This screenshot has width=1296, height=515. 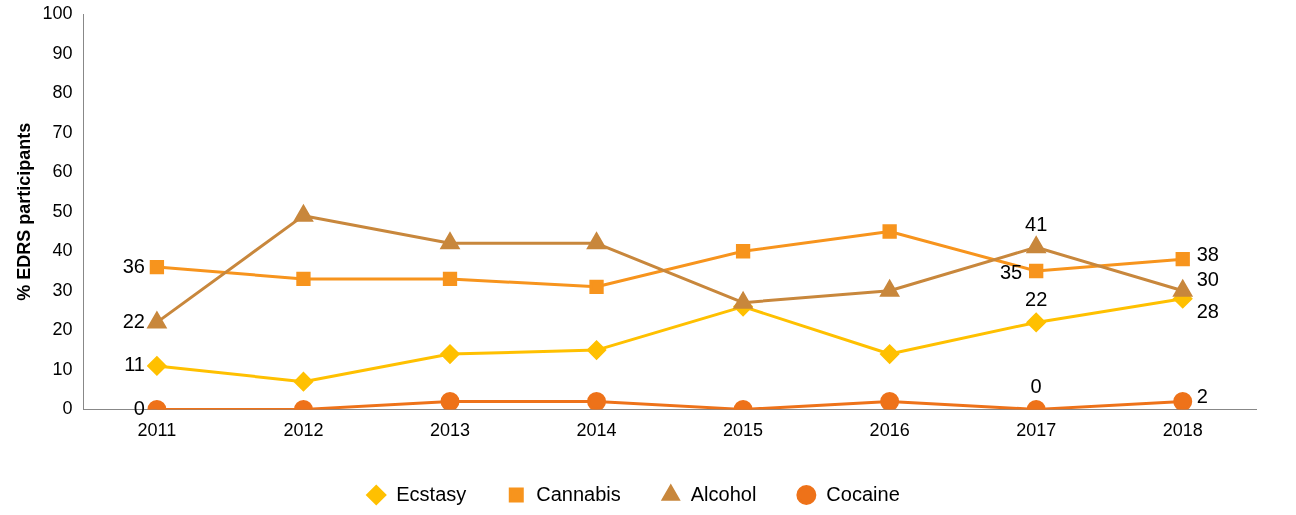 What do you see at coordinates (134, 364) in the screenshot?
I see `data-label: 11` at bounding box center [134, 364].